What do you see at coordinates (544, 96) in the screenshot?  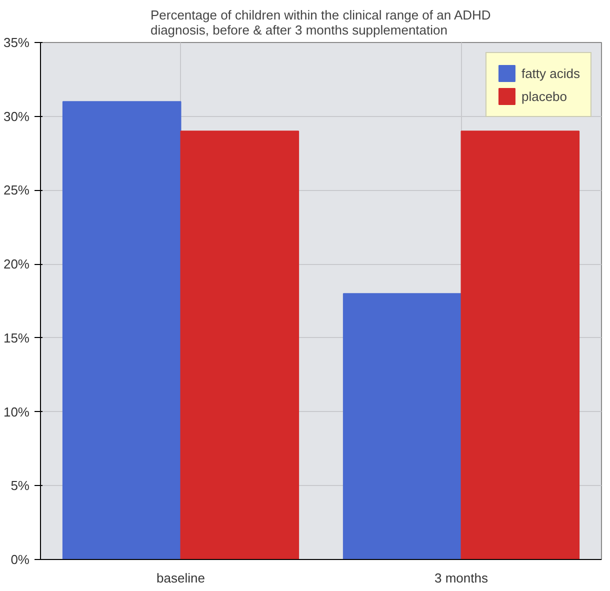 I see `legend-label: placebo` at bounding box center [544, 96].